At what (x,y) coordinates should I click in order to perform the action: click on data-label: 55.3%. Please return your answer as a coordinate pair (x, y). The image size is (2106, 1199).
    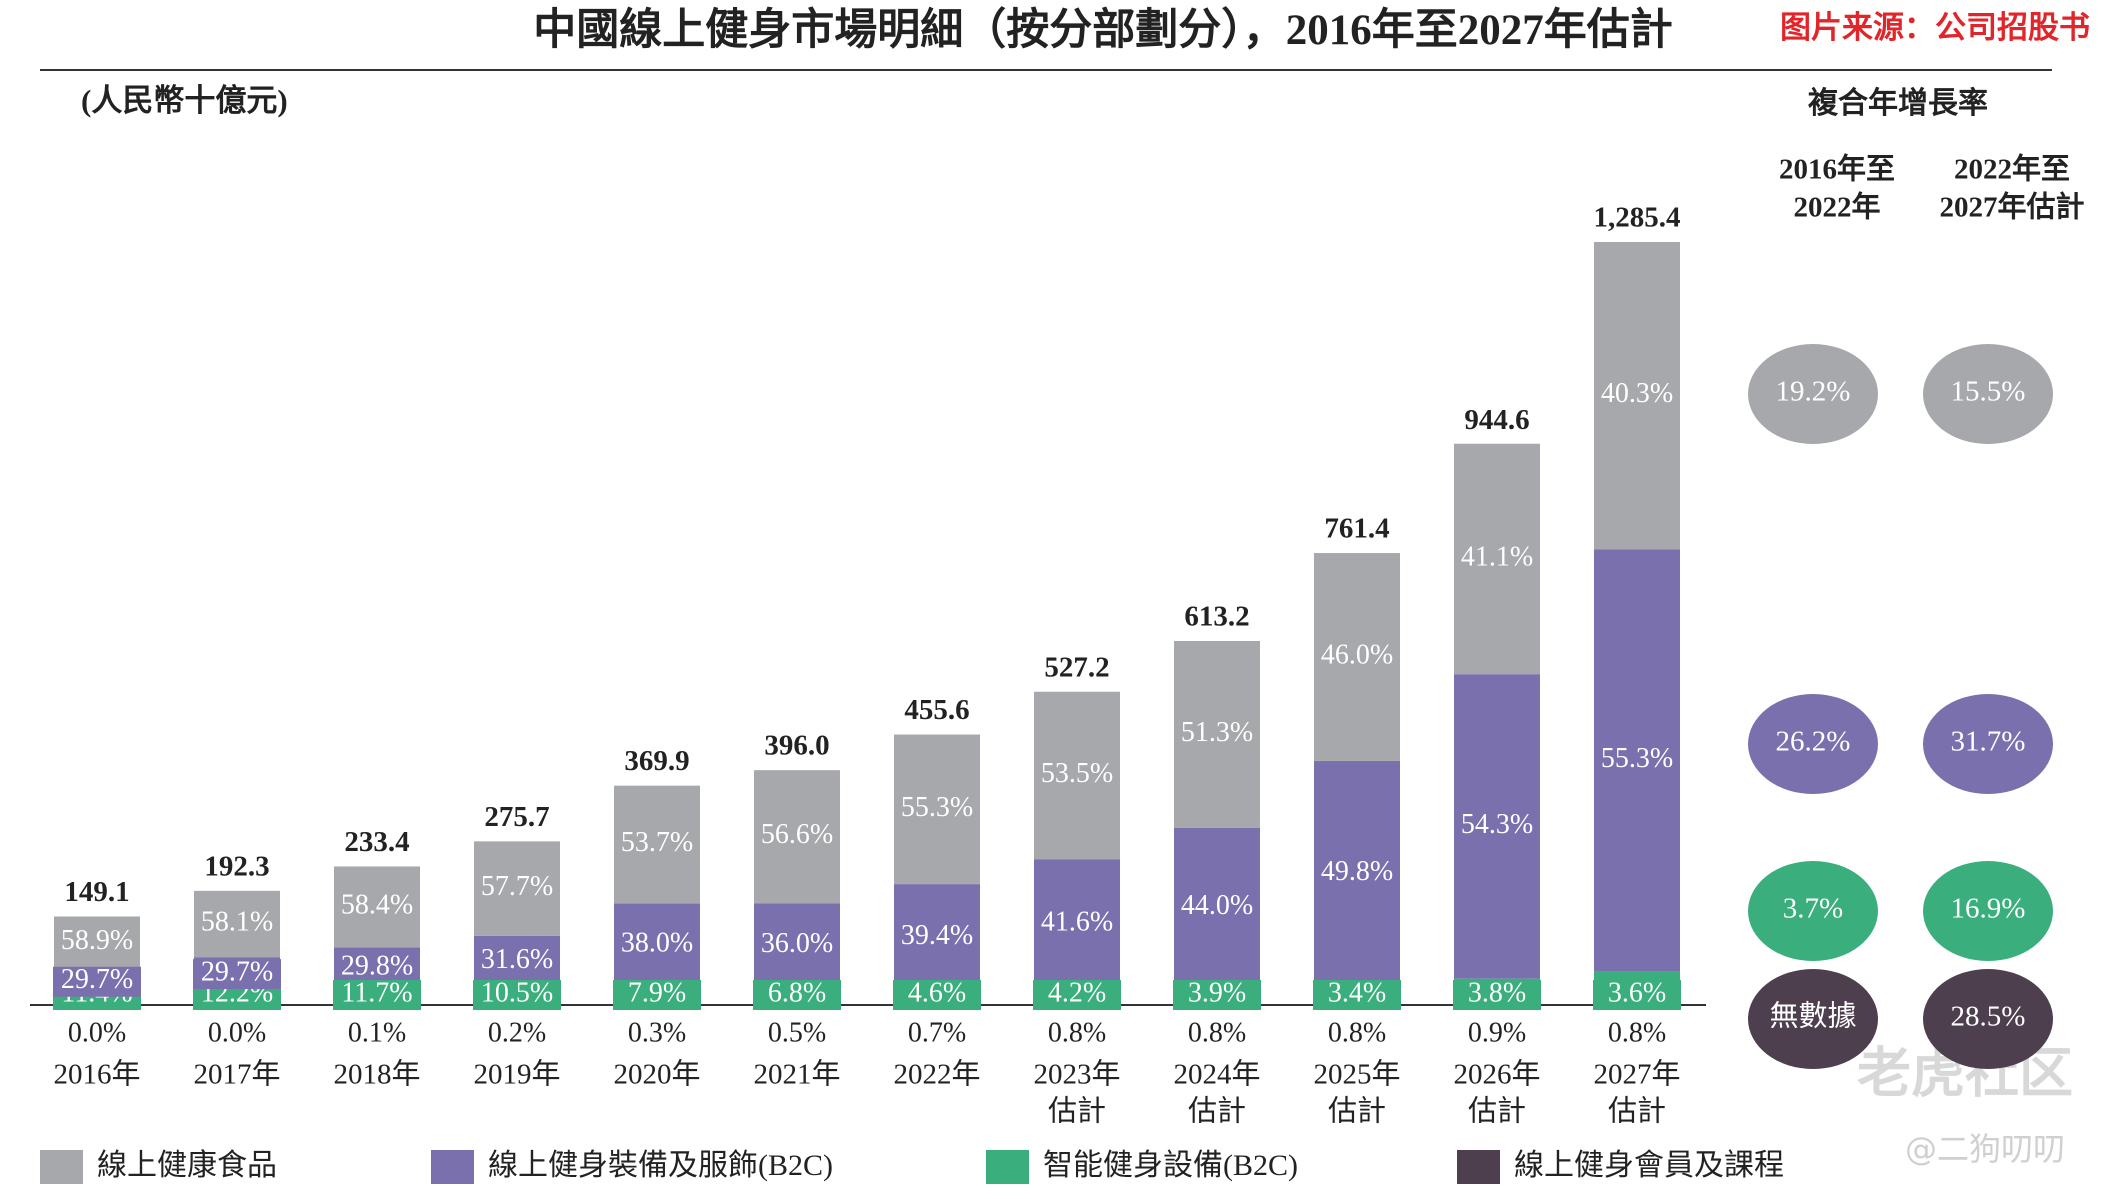
    Looking at the image, I should click on (937, 807).